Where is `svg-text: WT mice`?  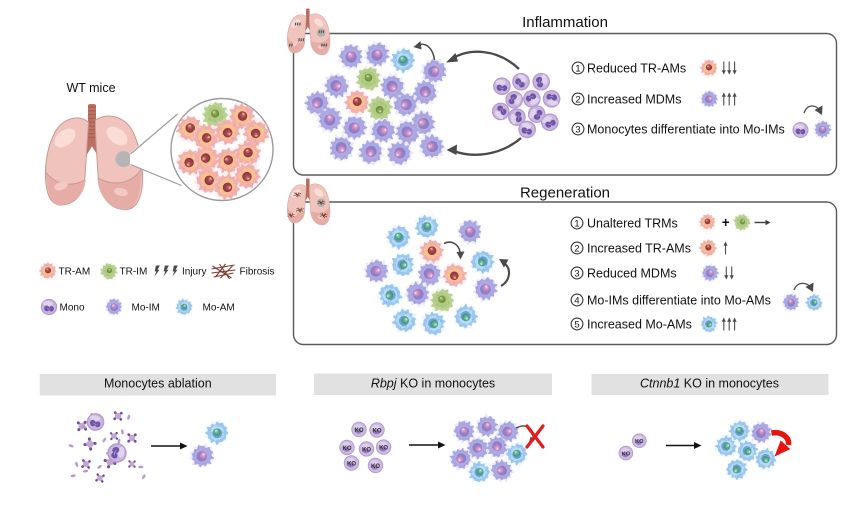 svg-text: WT mice is located at coordinates (90, 88).